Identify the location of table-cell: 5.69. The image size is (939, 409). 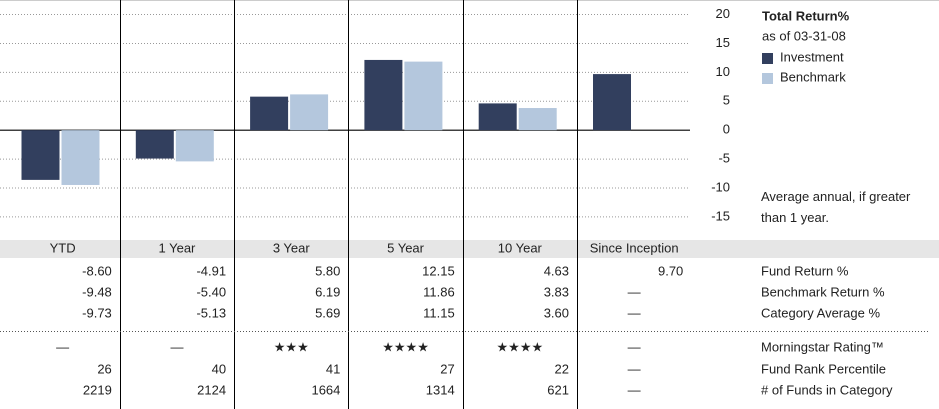
(327, 312).